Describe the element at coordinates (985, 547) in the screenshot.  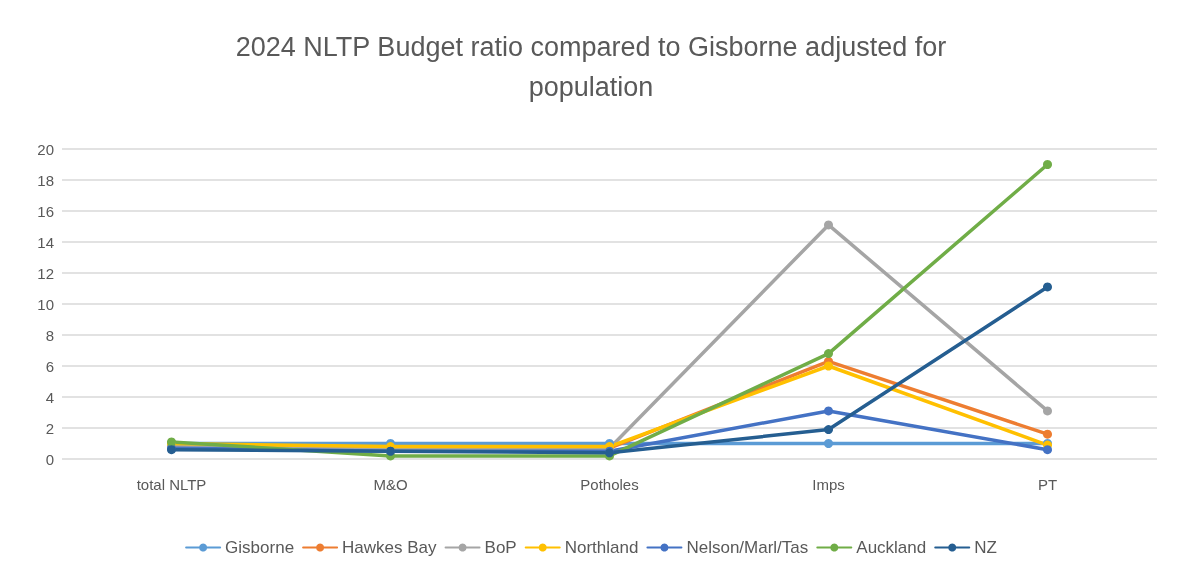
I see `legend-label: NZ` at that location.